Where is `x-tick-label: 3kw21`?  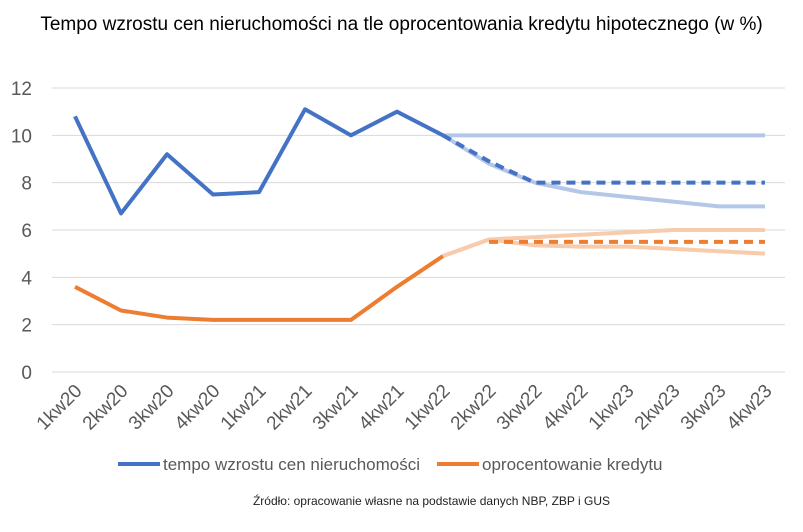
x-tick-label: 3kw21 is located at coordinates (336, 408).